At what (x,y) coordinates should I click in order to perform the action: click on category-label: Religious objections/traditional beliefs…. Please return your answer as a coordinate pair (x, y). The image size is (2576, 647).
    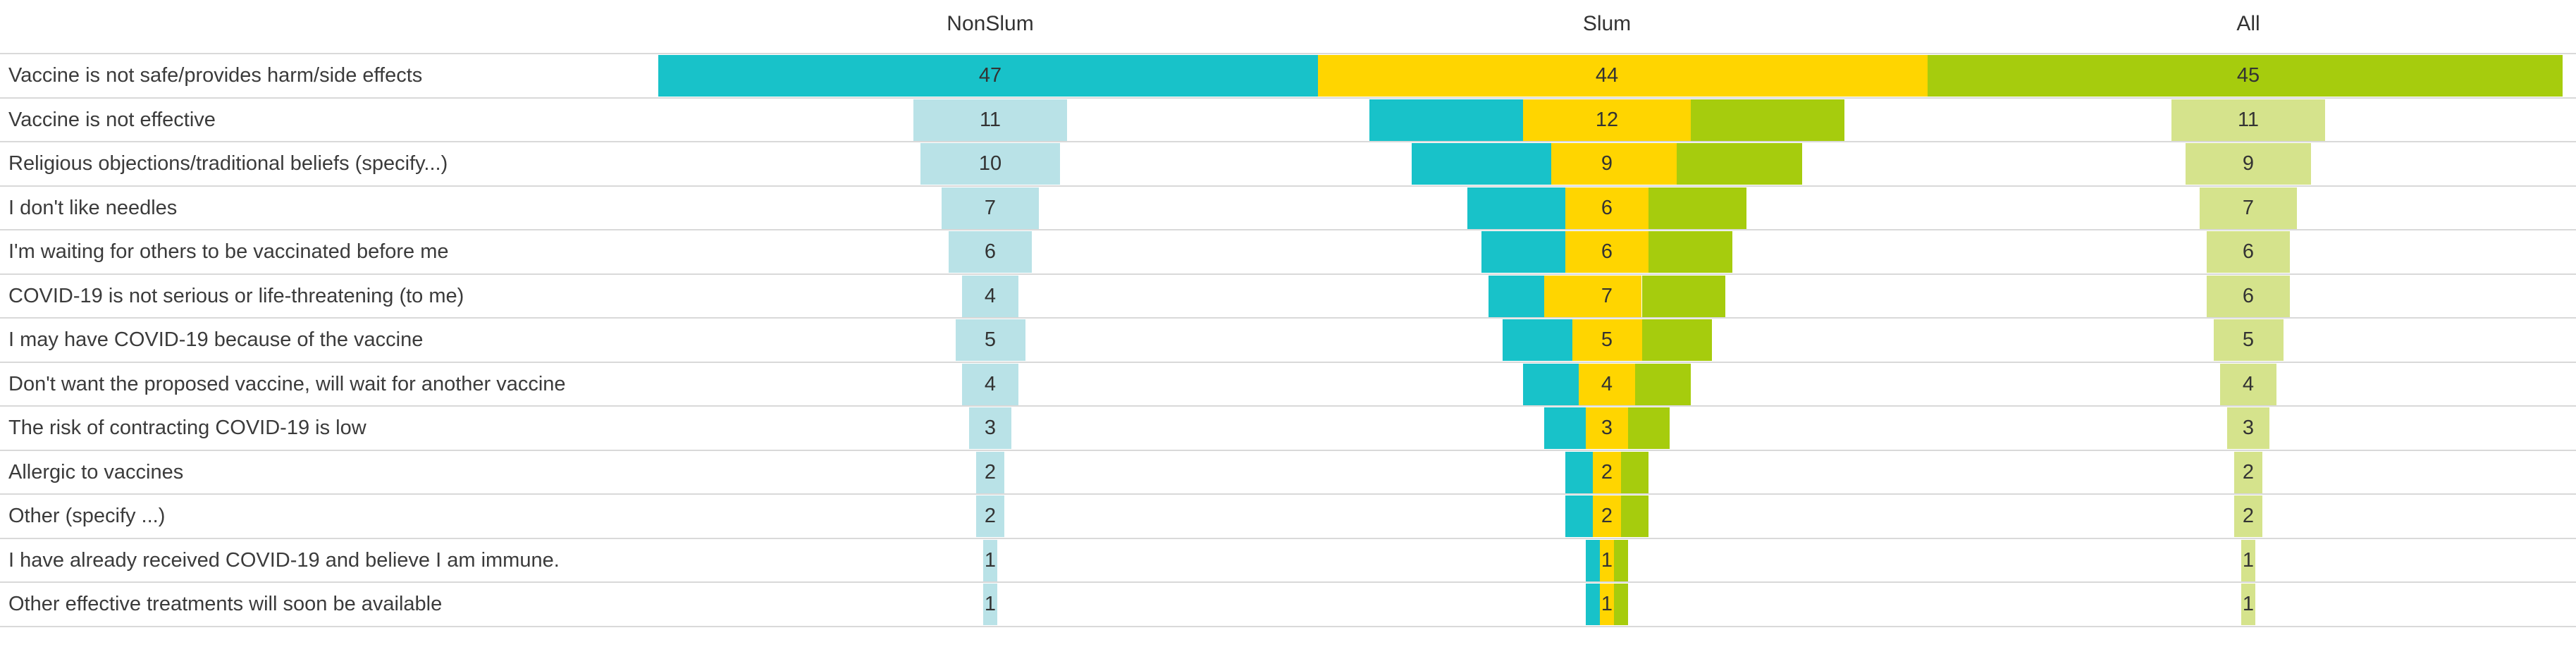
    Looking at the image, I should click on (228, 163).